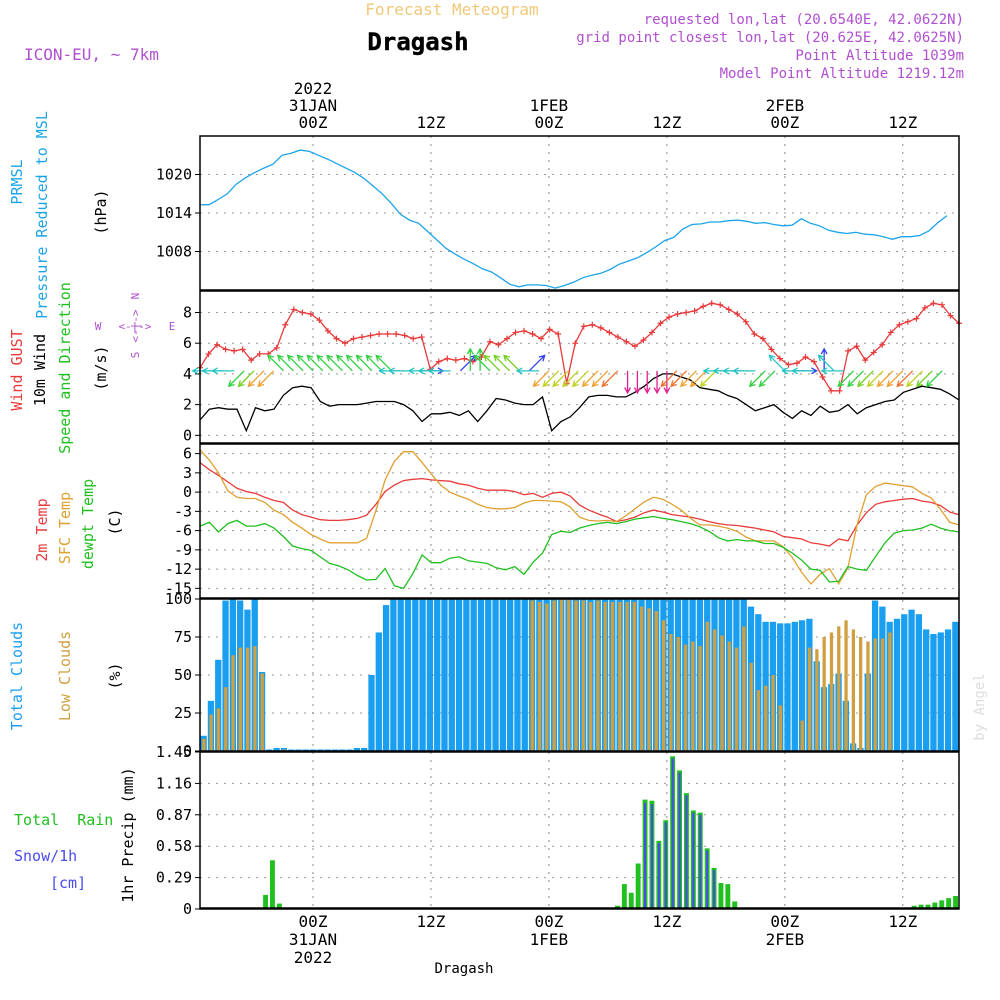 This screenshot has height=1000, width=1000. I want to click on sfc-temp-label: SFC Temp, so click(65, 528).